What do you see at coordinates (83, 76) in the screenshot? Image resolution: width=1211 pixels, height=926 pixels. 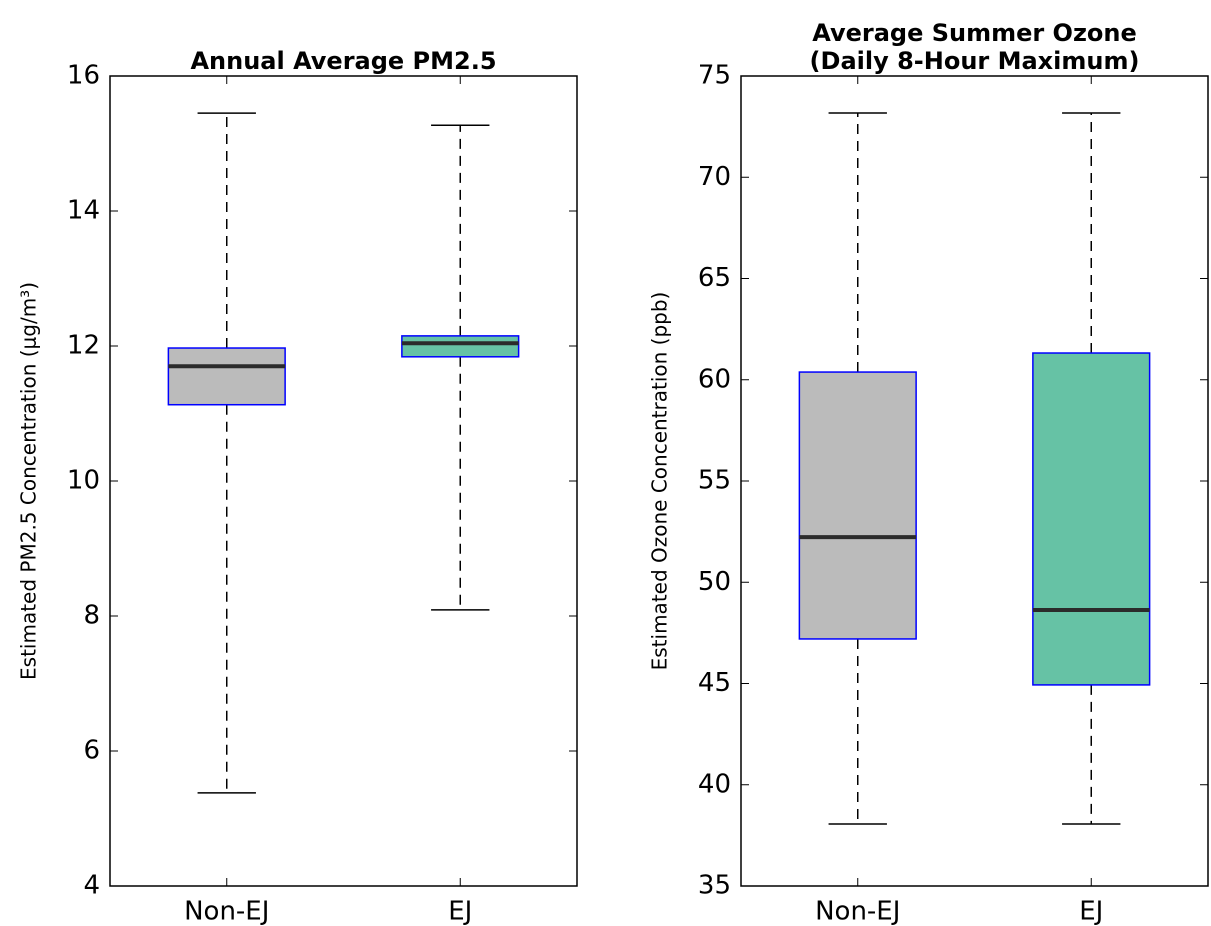 I see `y-tick-label: 16` at bounding box center [83, 76].